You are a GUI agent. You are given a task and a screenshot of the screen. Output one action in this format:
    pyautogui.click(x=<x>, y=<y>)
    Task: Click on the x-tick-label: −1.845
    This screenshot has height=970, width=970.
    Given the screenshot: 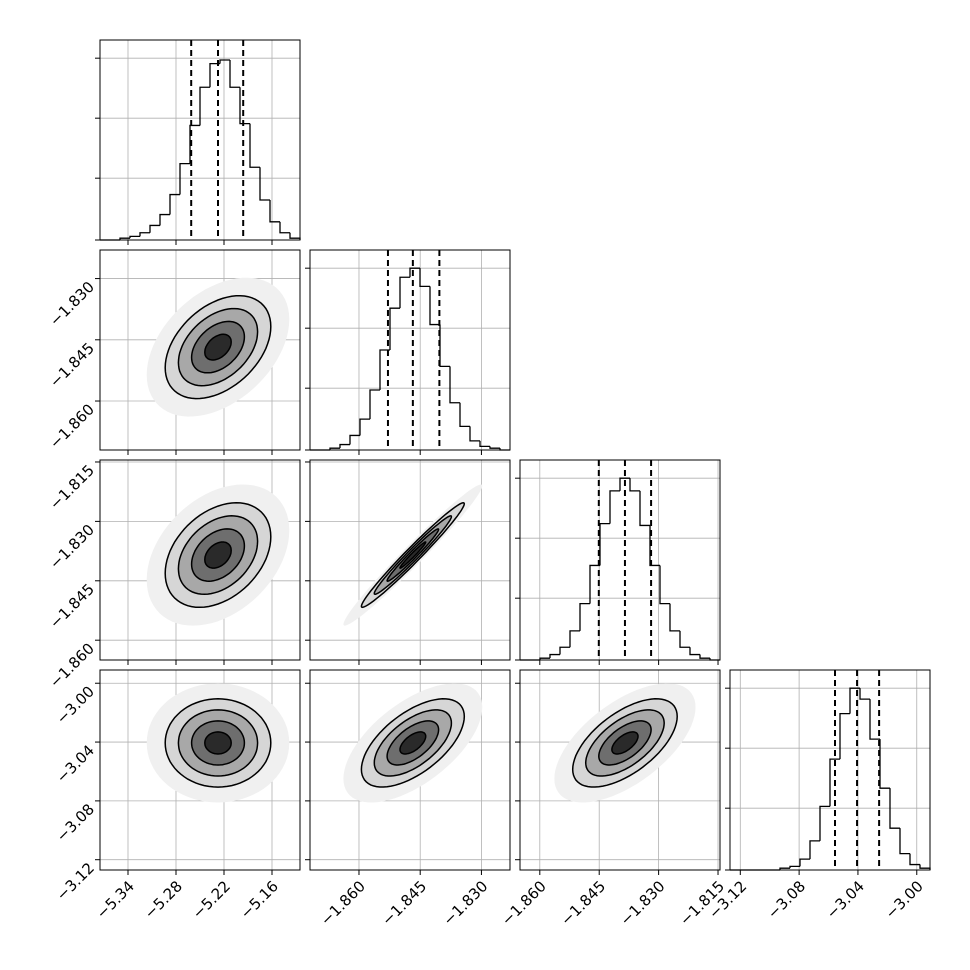 What is the action you would take?
    pyautogui.click(x=583, y=903)
    